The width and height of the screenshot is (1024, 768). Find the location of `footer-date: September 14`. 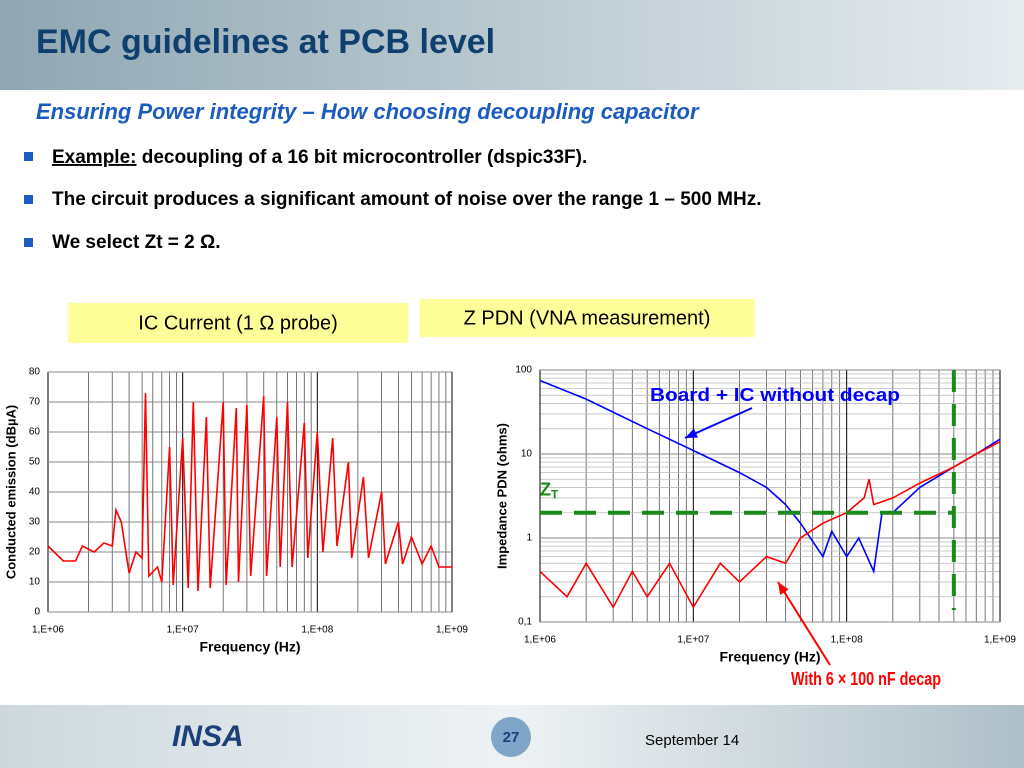

footer-date: September 14 is located at coordinates (692, 740).